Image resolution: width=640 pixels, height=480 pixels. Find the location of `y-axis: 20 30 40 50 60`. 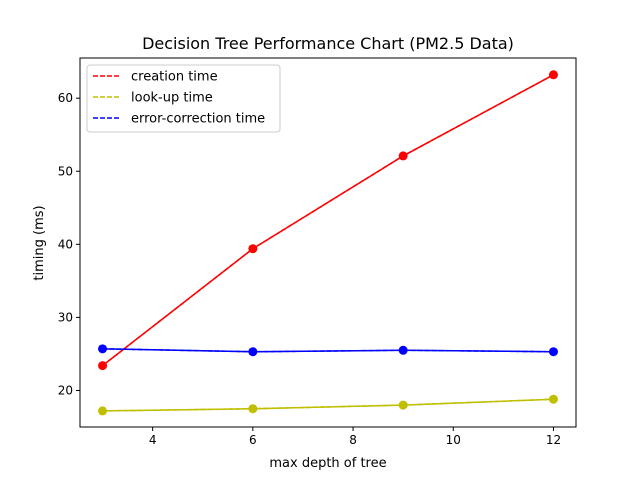

y-axis: 20 30 40 50 60 is located at coordinates (69, 244).